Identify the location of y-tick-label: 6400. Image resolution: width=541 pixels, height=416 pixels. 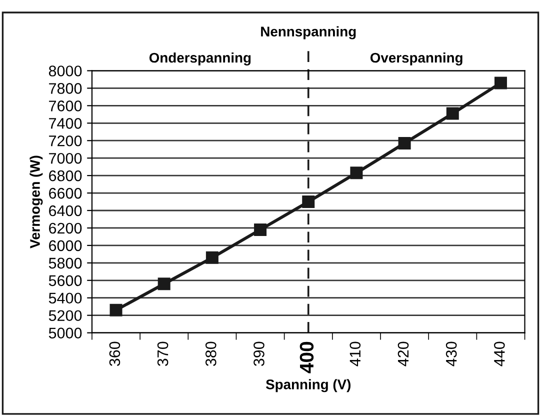
(65, 210).